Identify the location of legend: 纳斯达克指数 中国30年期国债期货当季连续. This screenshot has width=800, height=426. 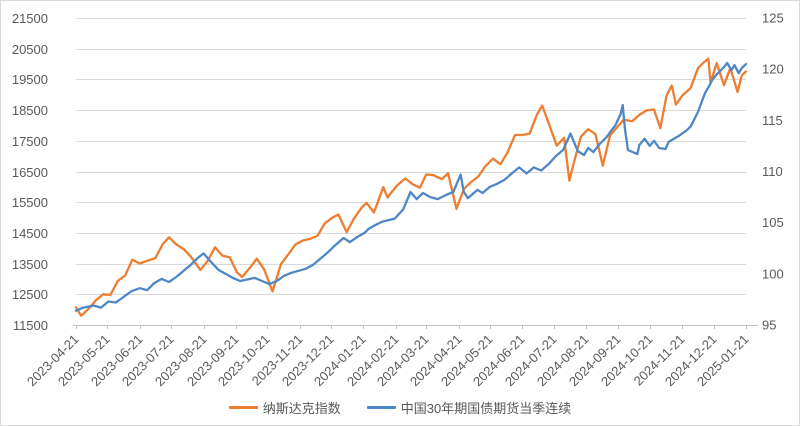
(400, 407).